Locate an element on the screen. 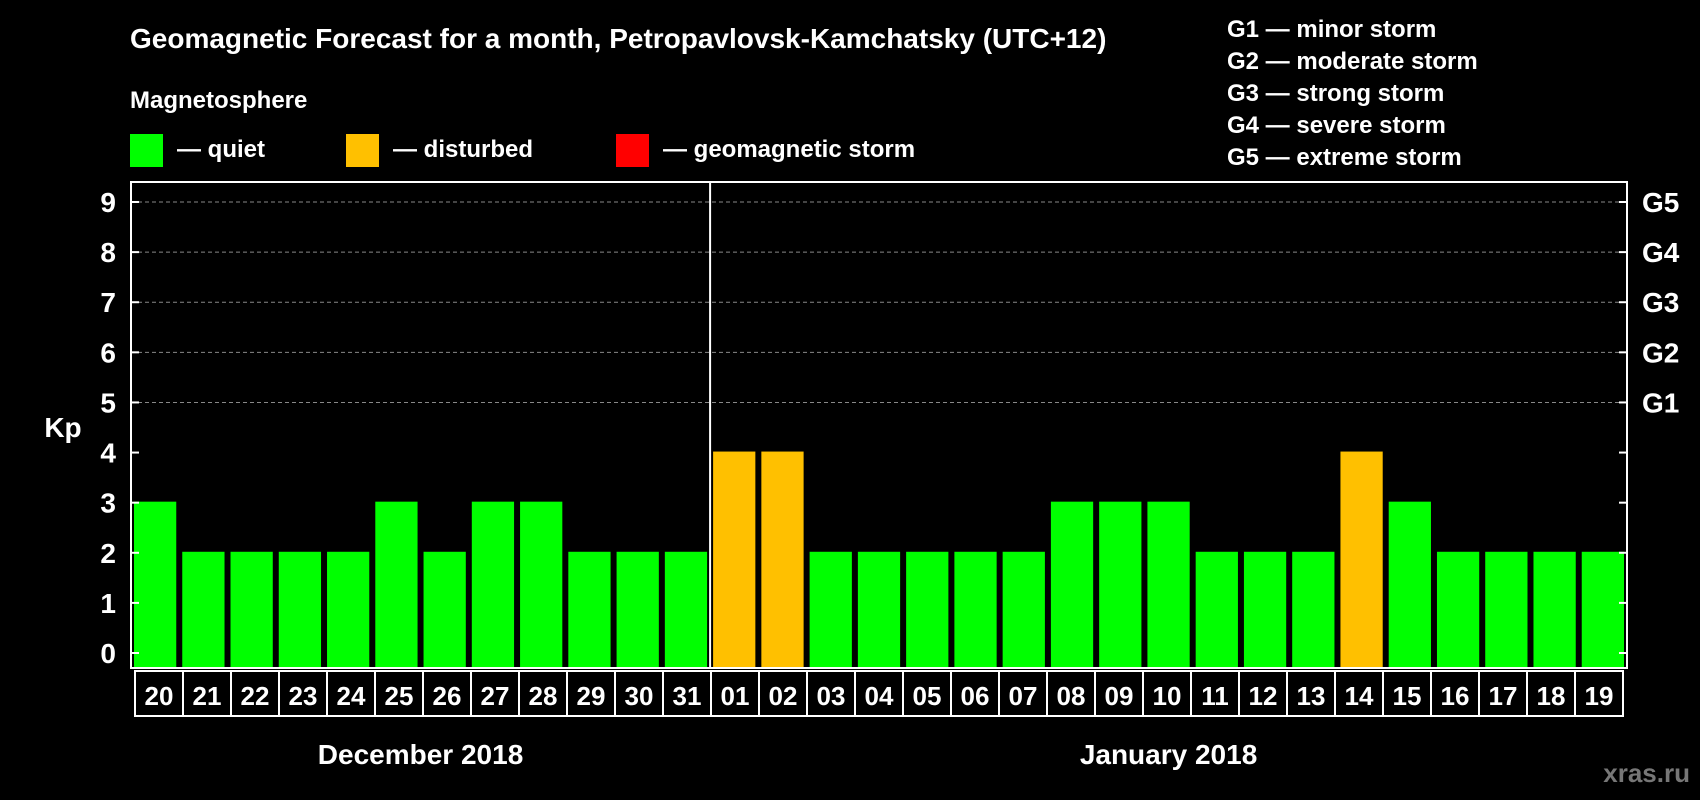 Image resolution: width=1700 pixels, height=800 pixels. storm-scale-g1: G1 — minor storm is located at coordinates (1331, 29).